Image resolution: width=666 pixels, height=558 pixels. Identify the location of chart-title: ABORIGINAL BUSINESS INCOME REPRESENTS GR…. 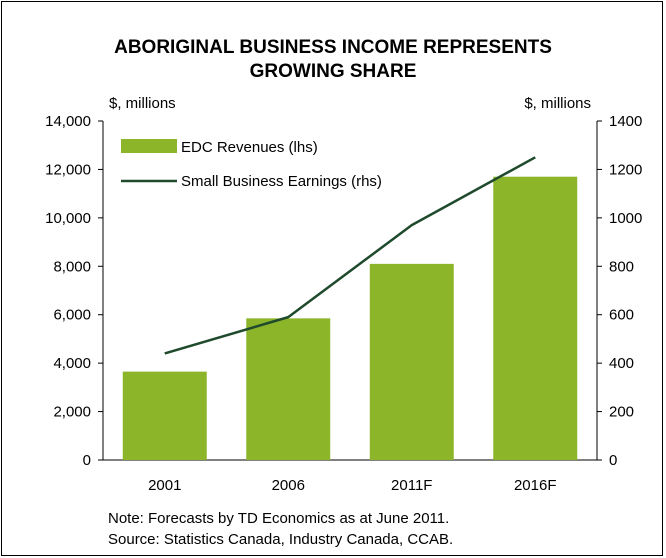
(333, 60).